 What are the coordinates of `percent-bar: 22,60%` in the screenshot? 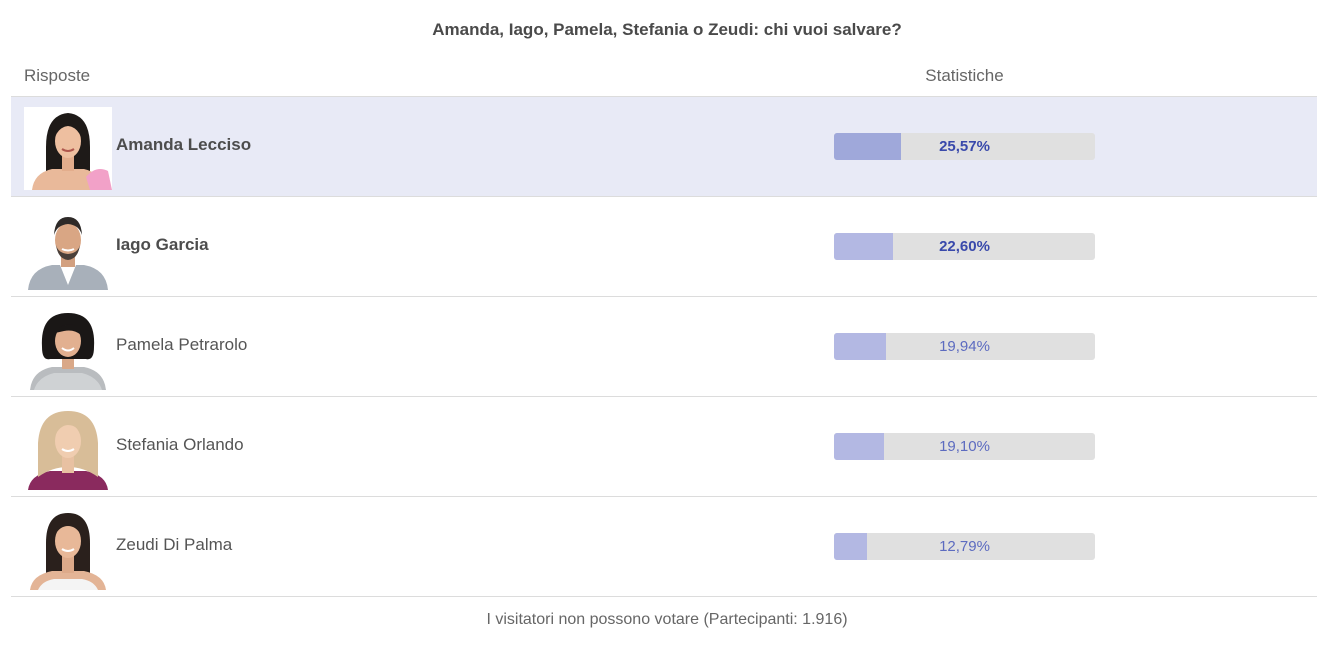 It's located at (964, 246).